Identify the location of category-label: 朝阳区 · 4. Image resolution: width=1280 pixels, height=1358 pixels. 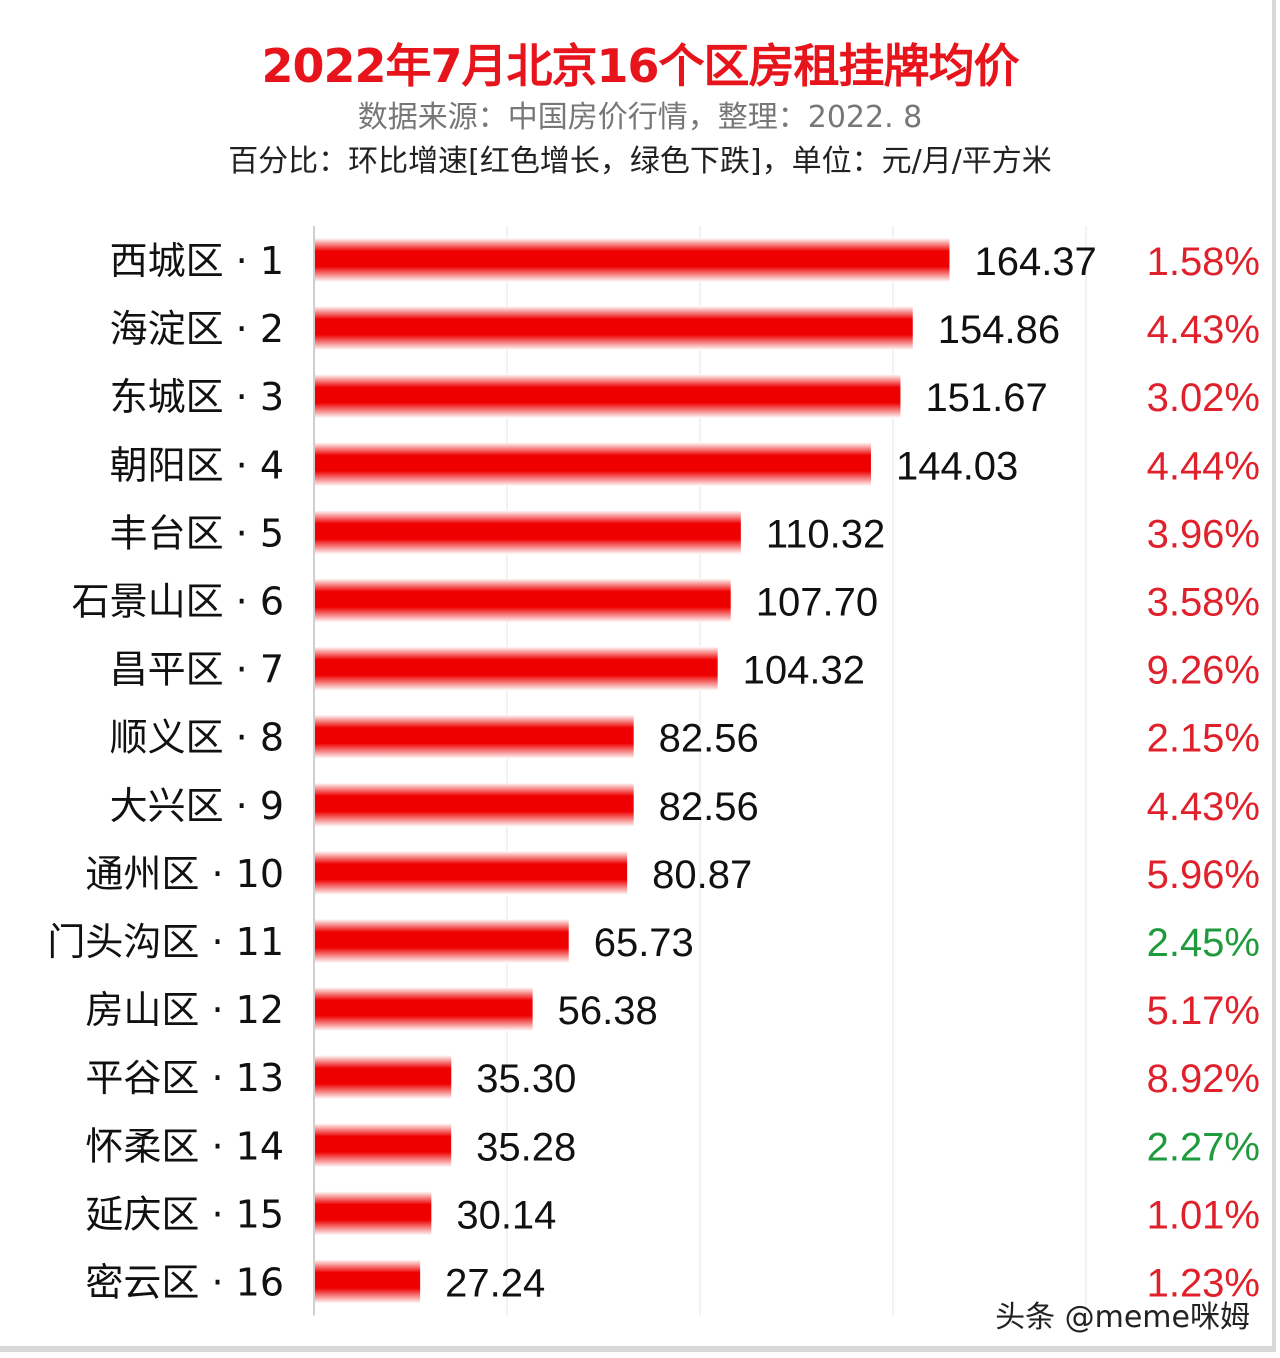
(197, 465).